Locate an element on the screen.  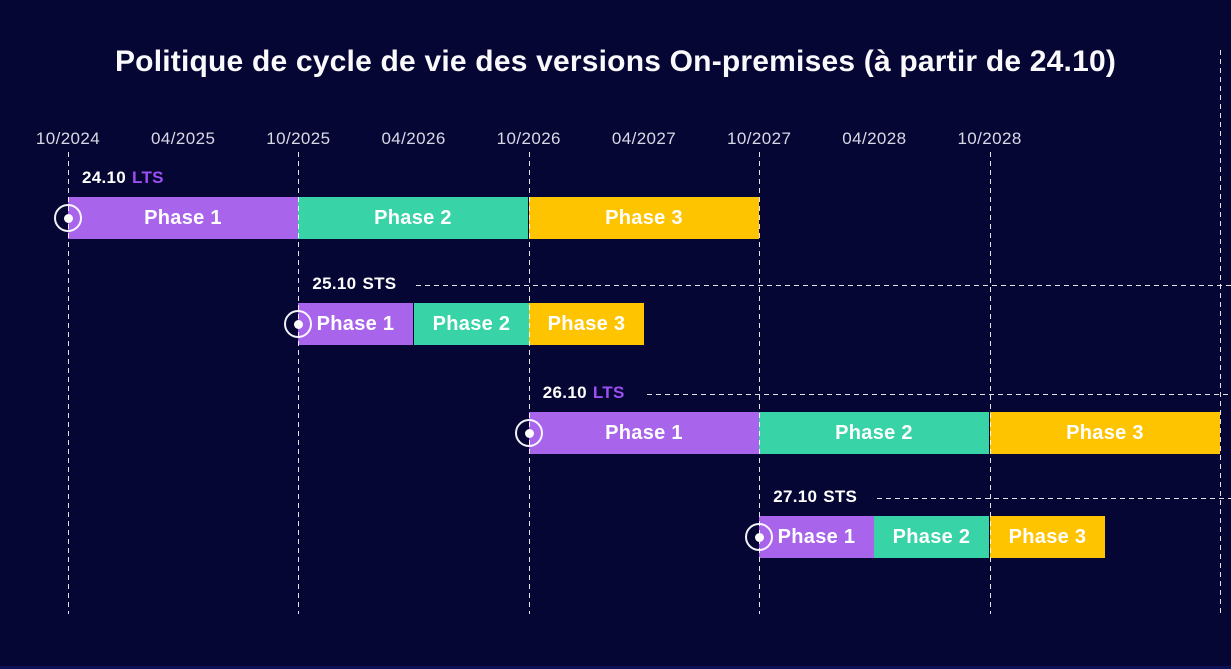
bottom-accent-strip is located at coordinates (615, 667).